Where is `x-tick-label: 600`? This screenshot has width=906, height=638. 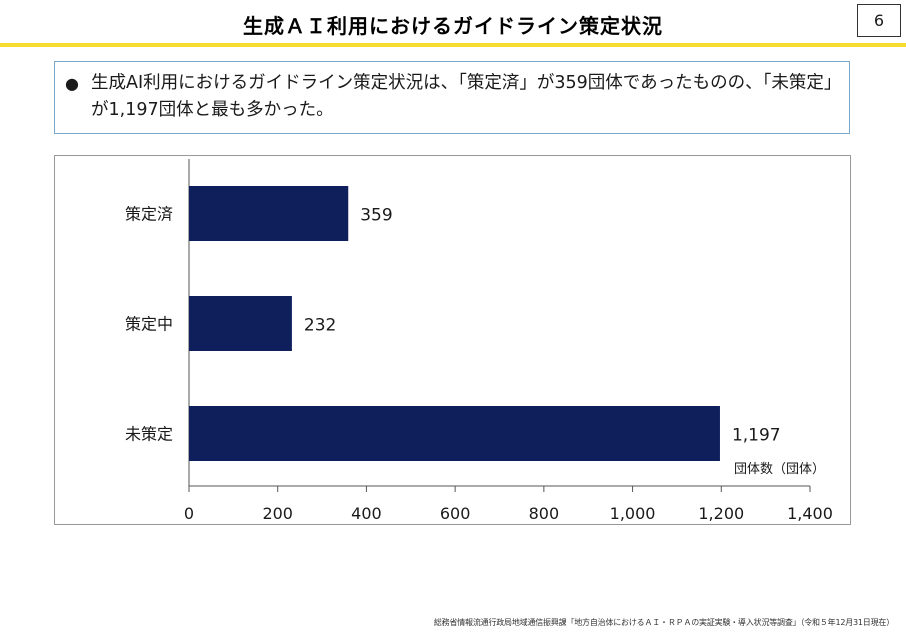 x-tick-label: 600 is located at coordinates (455, 513).